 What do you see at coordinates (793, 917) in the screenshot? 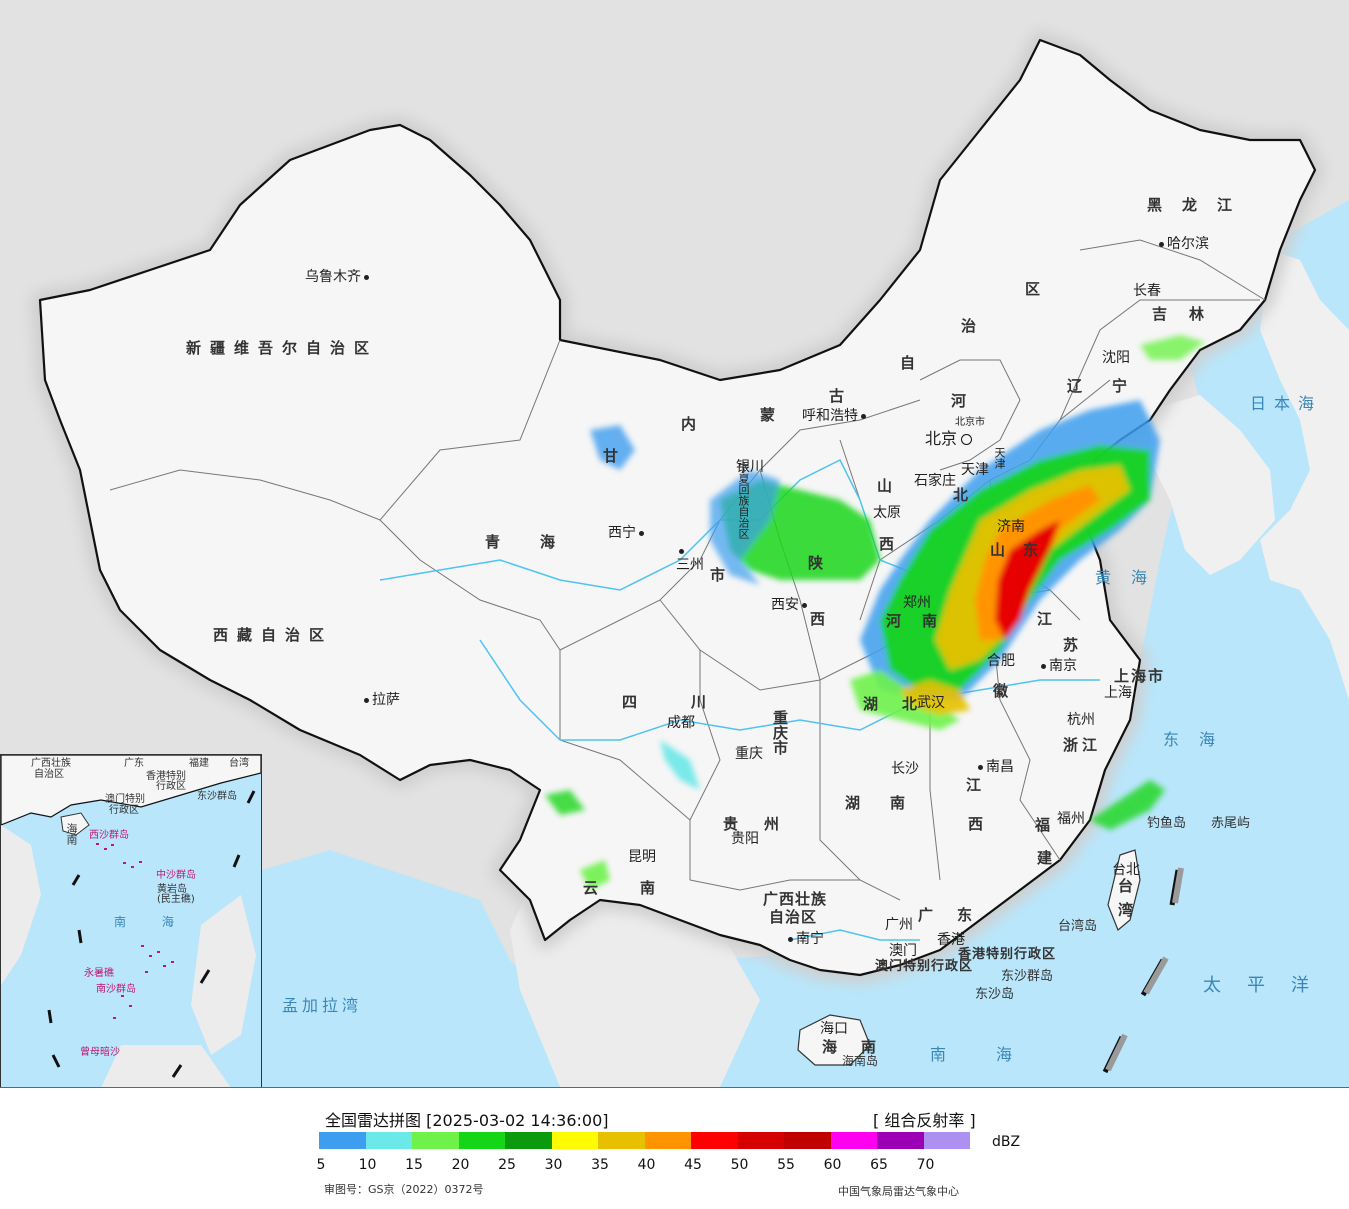
I see `province-guangxi-2: 自治区` at bounding box center [793, 917].